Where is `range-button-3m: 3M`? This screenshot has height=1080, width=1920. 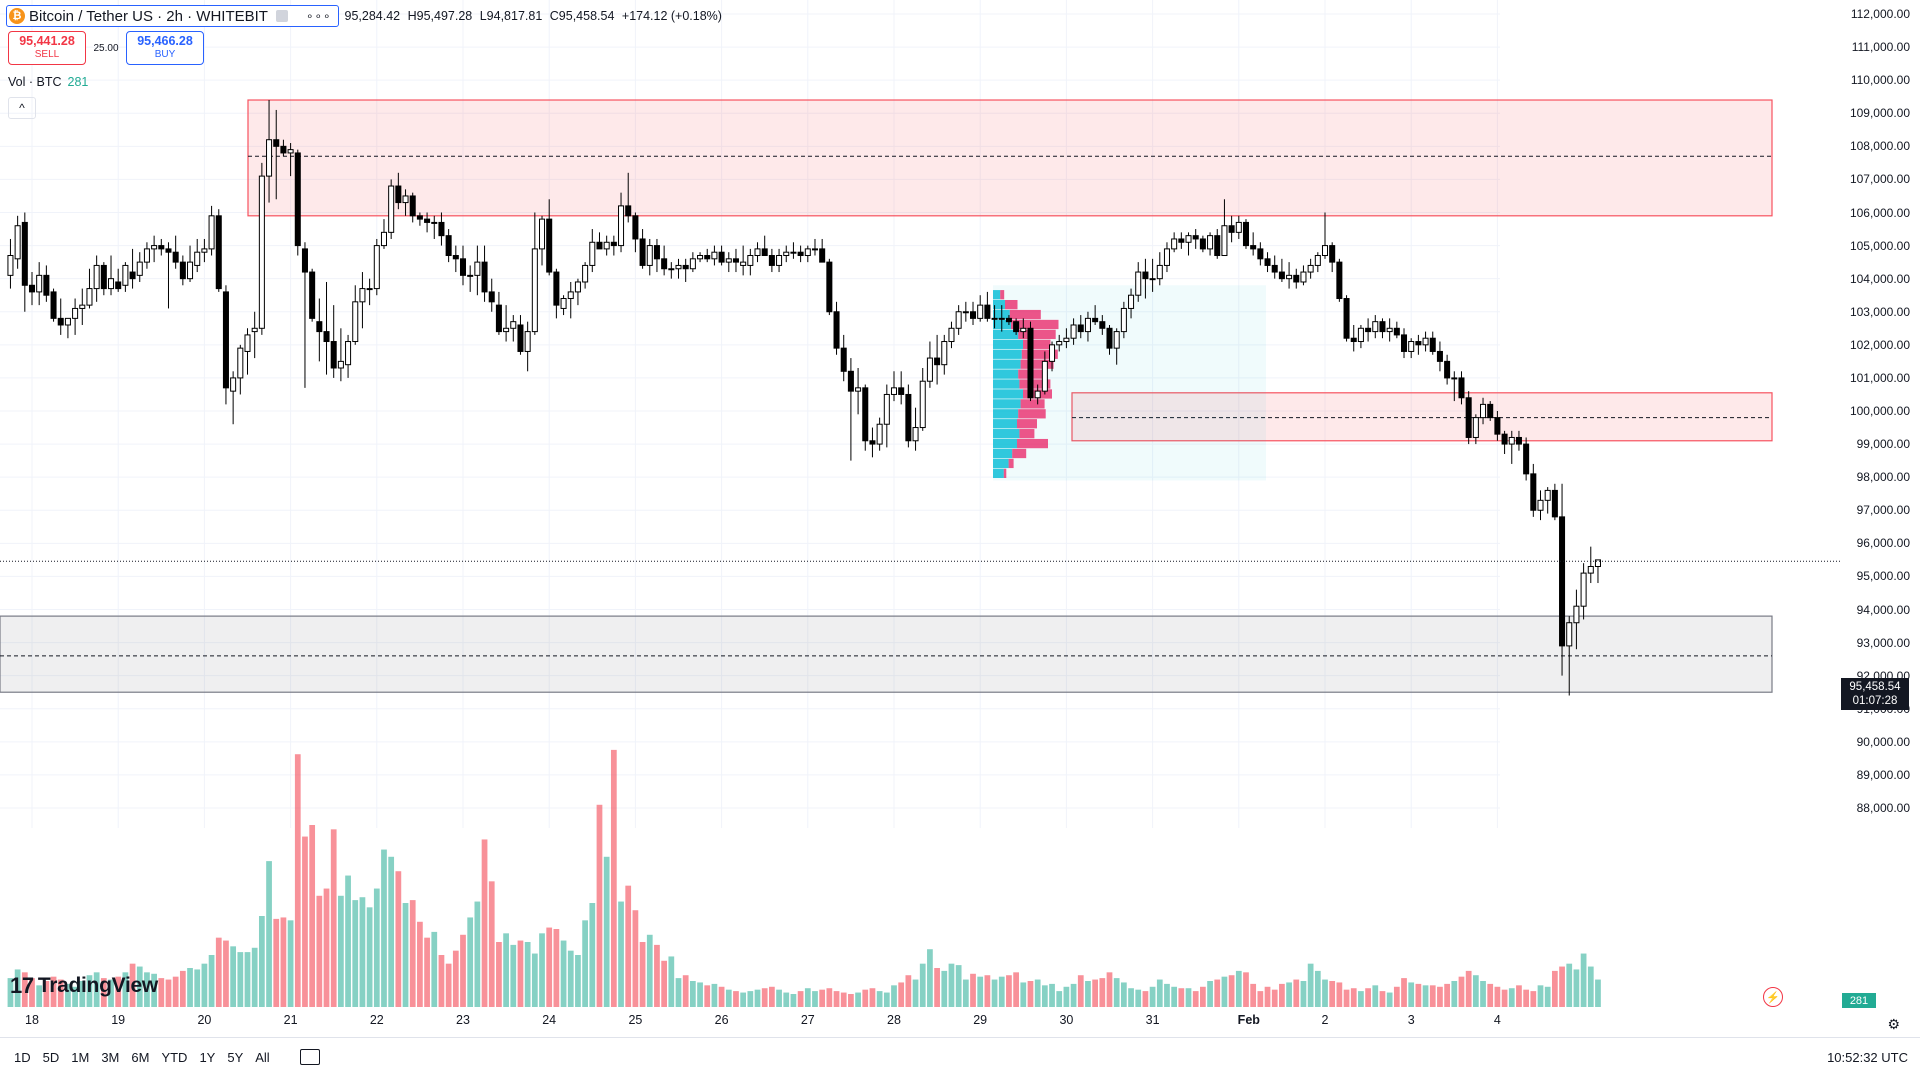
range-button-3m: 3M is located at coordinates (110, 1057).